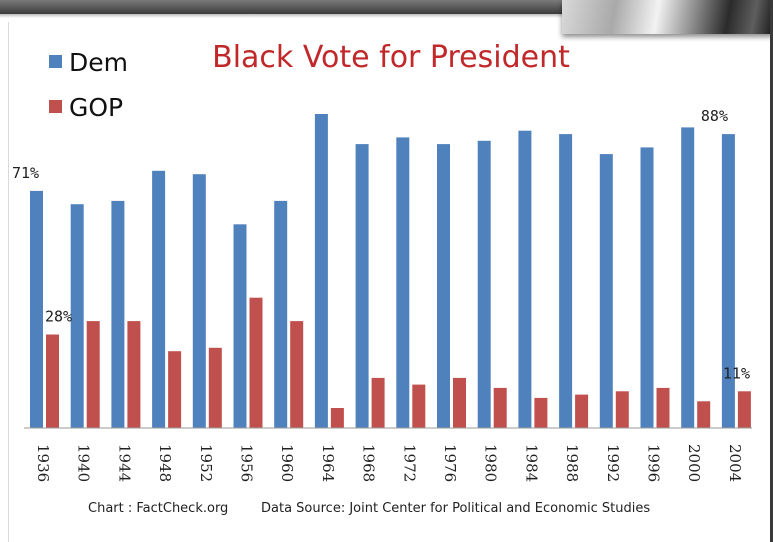 The height and width of the screenshot is (542, 773). I want to click on bar-dem-1936, so click(36, 309).